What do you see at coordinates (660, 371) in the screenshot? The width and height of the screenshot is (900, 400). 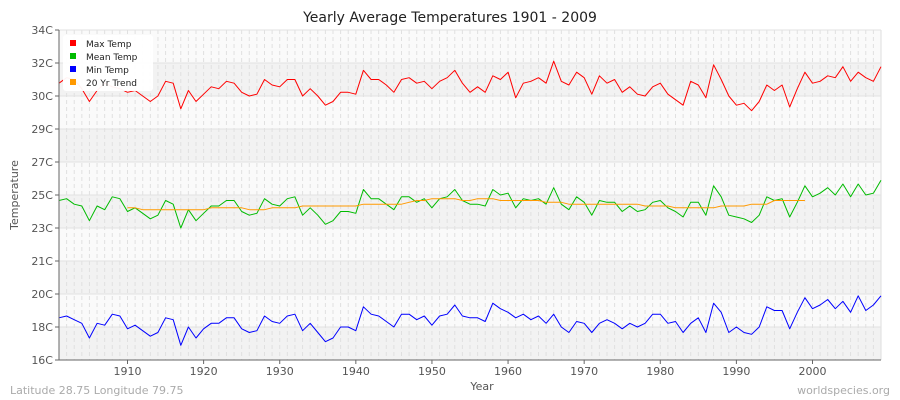 I see `x-tick-label: 1980` at bounding box center [660, 371].